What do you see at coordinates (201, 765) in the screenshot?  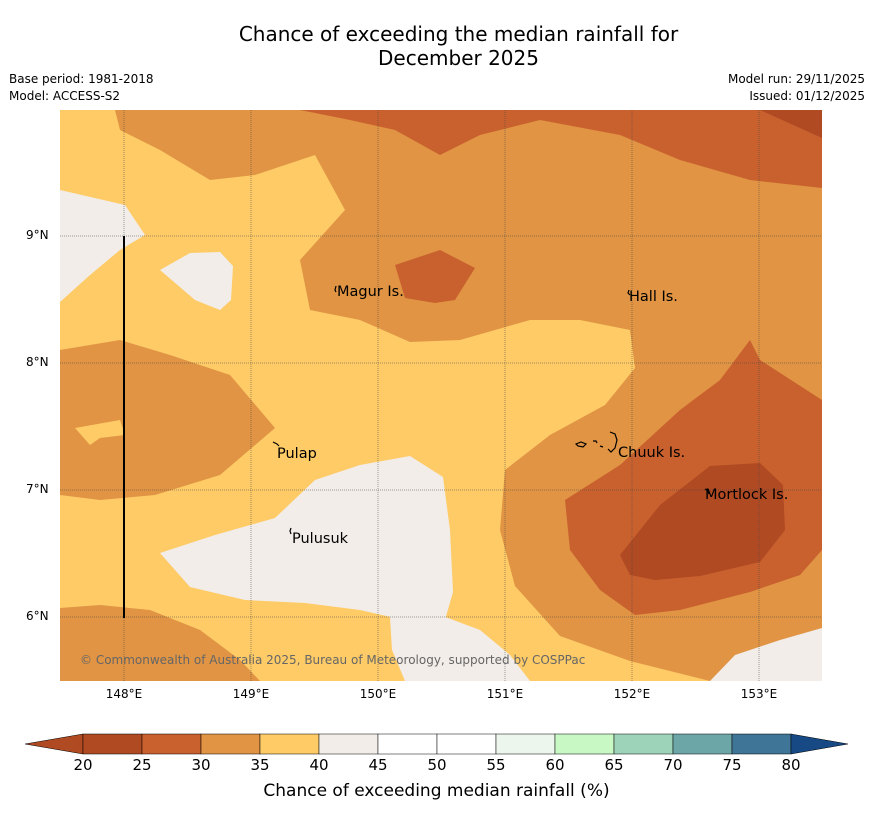 I see `colorbar-tick-30: 30` at bounding box center [201, 765].